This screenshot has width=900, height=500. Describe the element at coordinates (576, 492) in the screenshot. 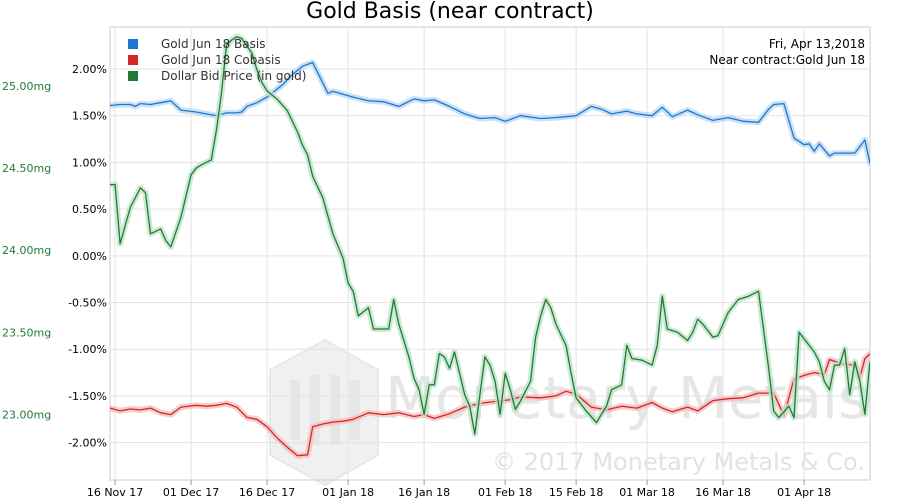

I see `x-tick-label: 15 Feb 18` at that location.